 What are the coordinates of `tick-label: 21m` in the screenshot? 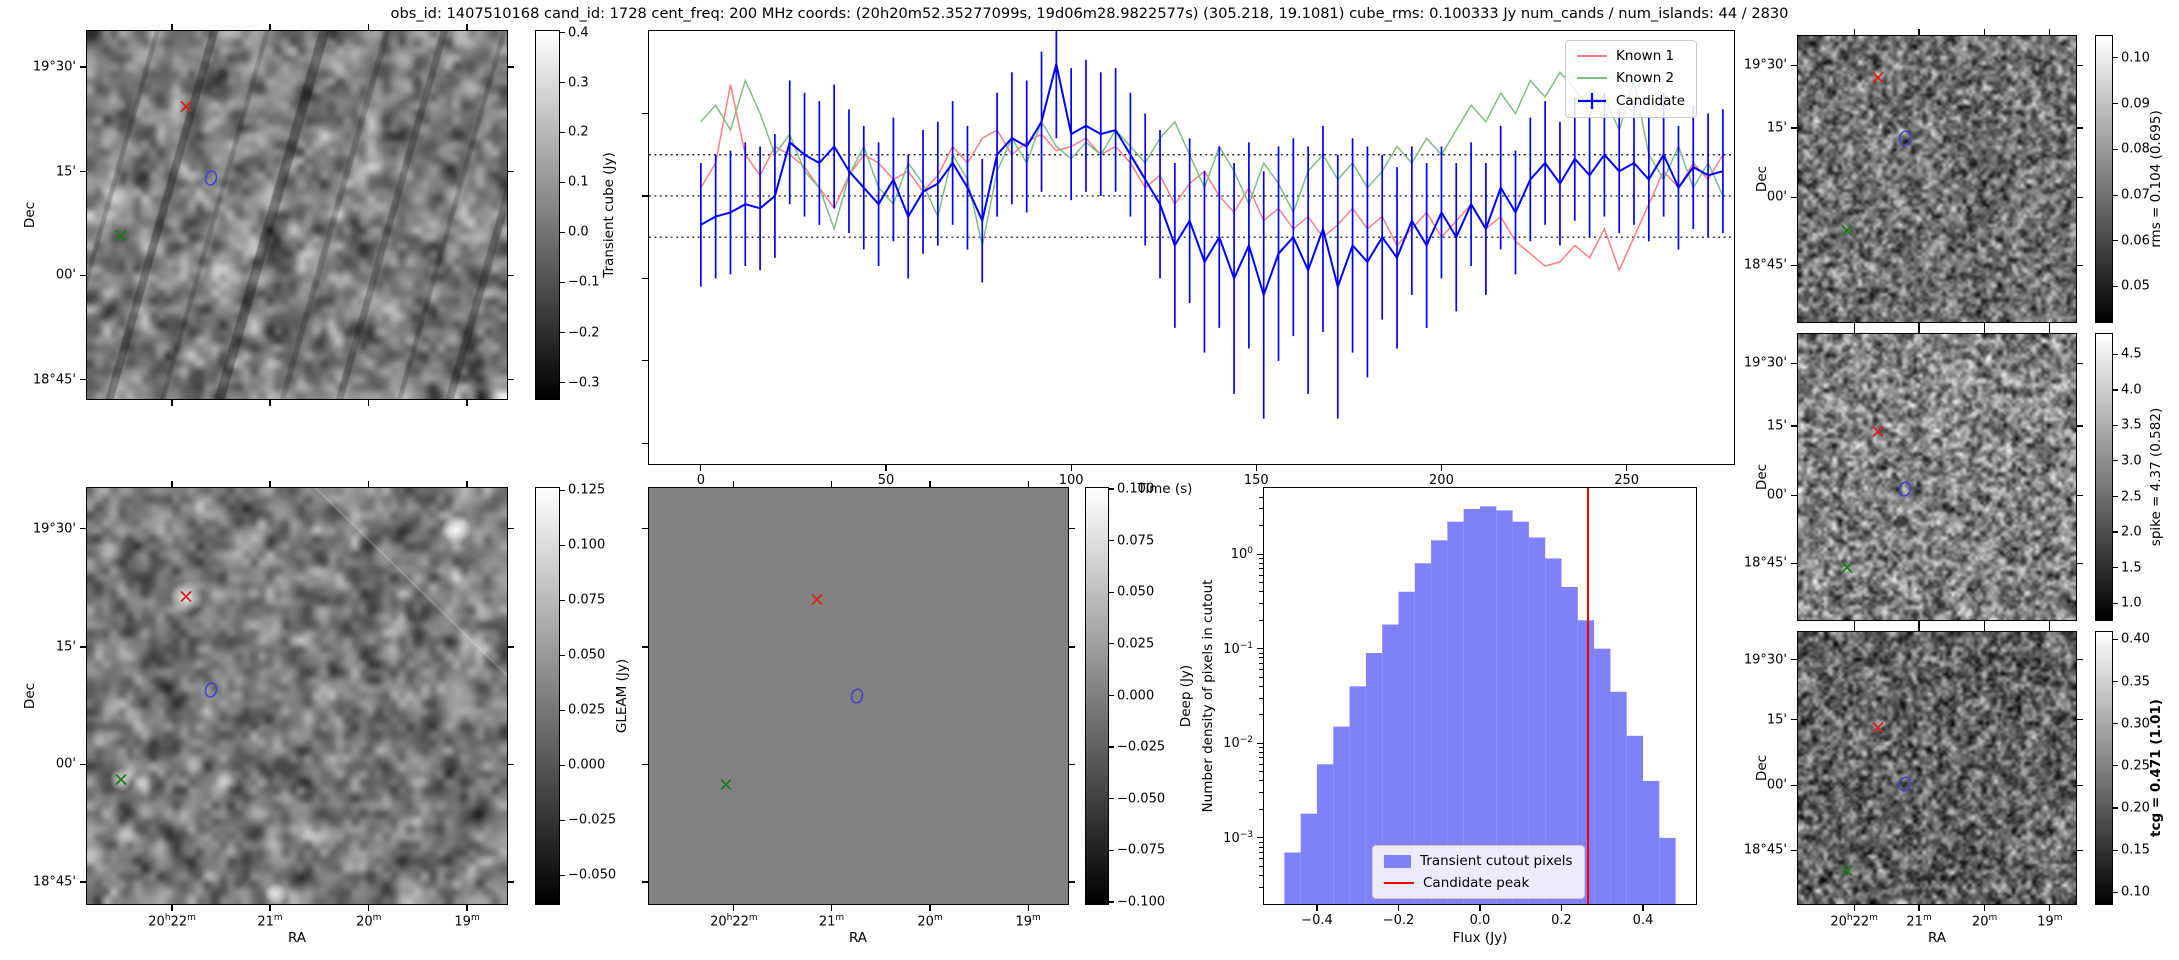 It's located at (1919, 921).